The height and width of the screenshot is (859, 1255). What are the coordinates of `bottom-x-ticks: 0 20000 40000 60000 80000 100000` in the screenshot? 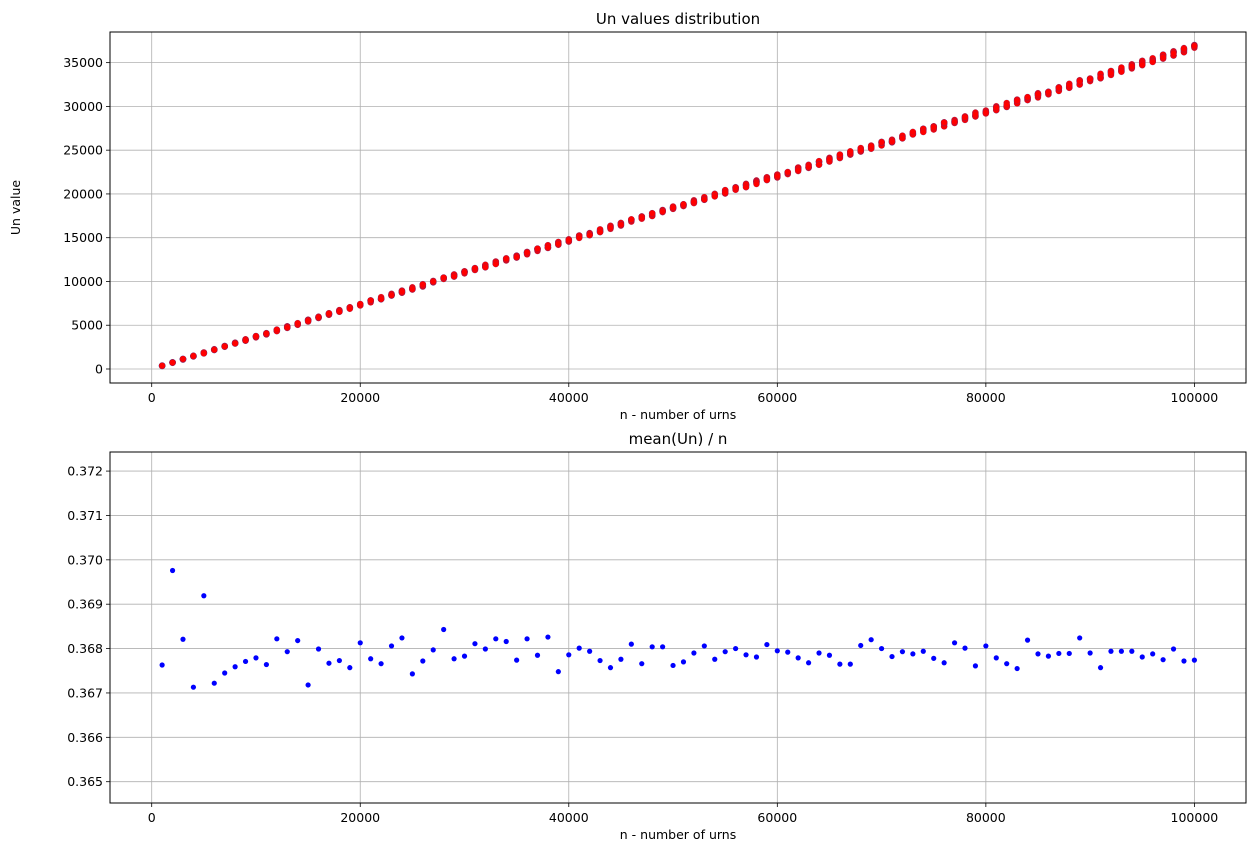 It's located at (683, 814).